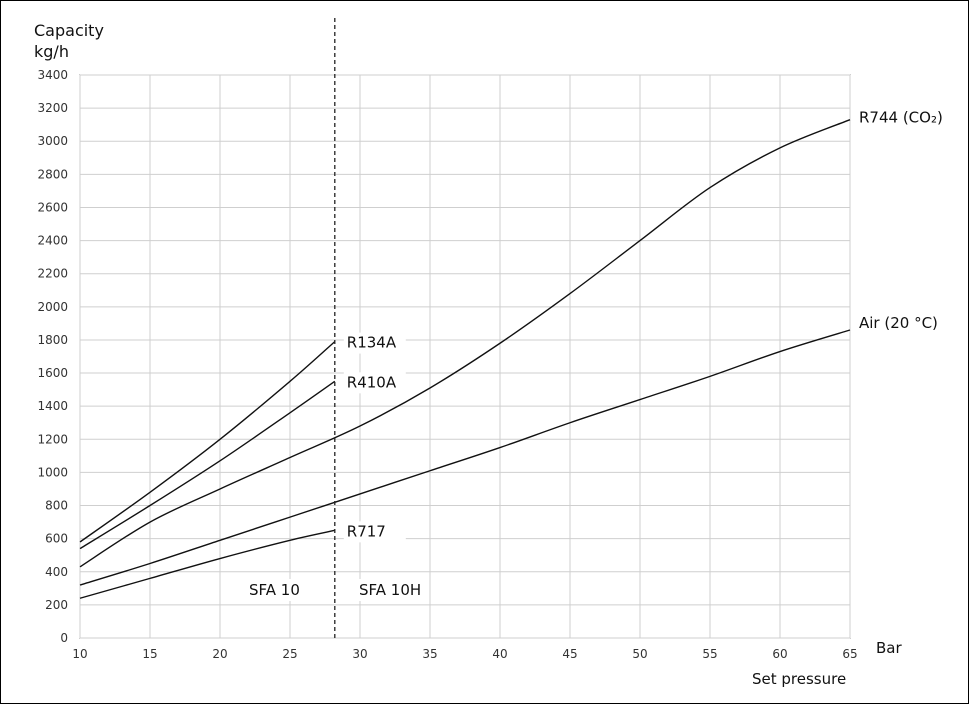 The image size is (969, 704). I want to click on y-tick-label: 600, so click(56, 539).